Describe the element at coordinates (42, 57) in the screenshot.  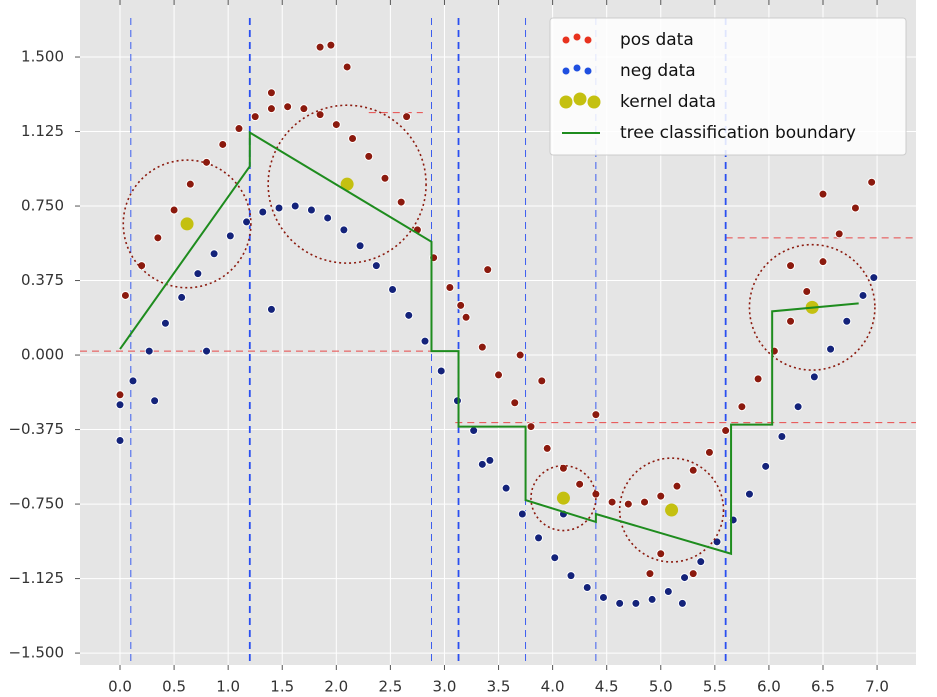
I see `y-tick-label: 1.500` at that location.